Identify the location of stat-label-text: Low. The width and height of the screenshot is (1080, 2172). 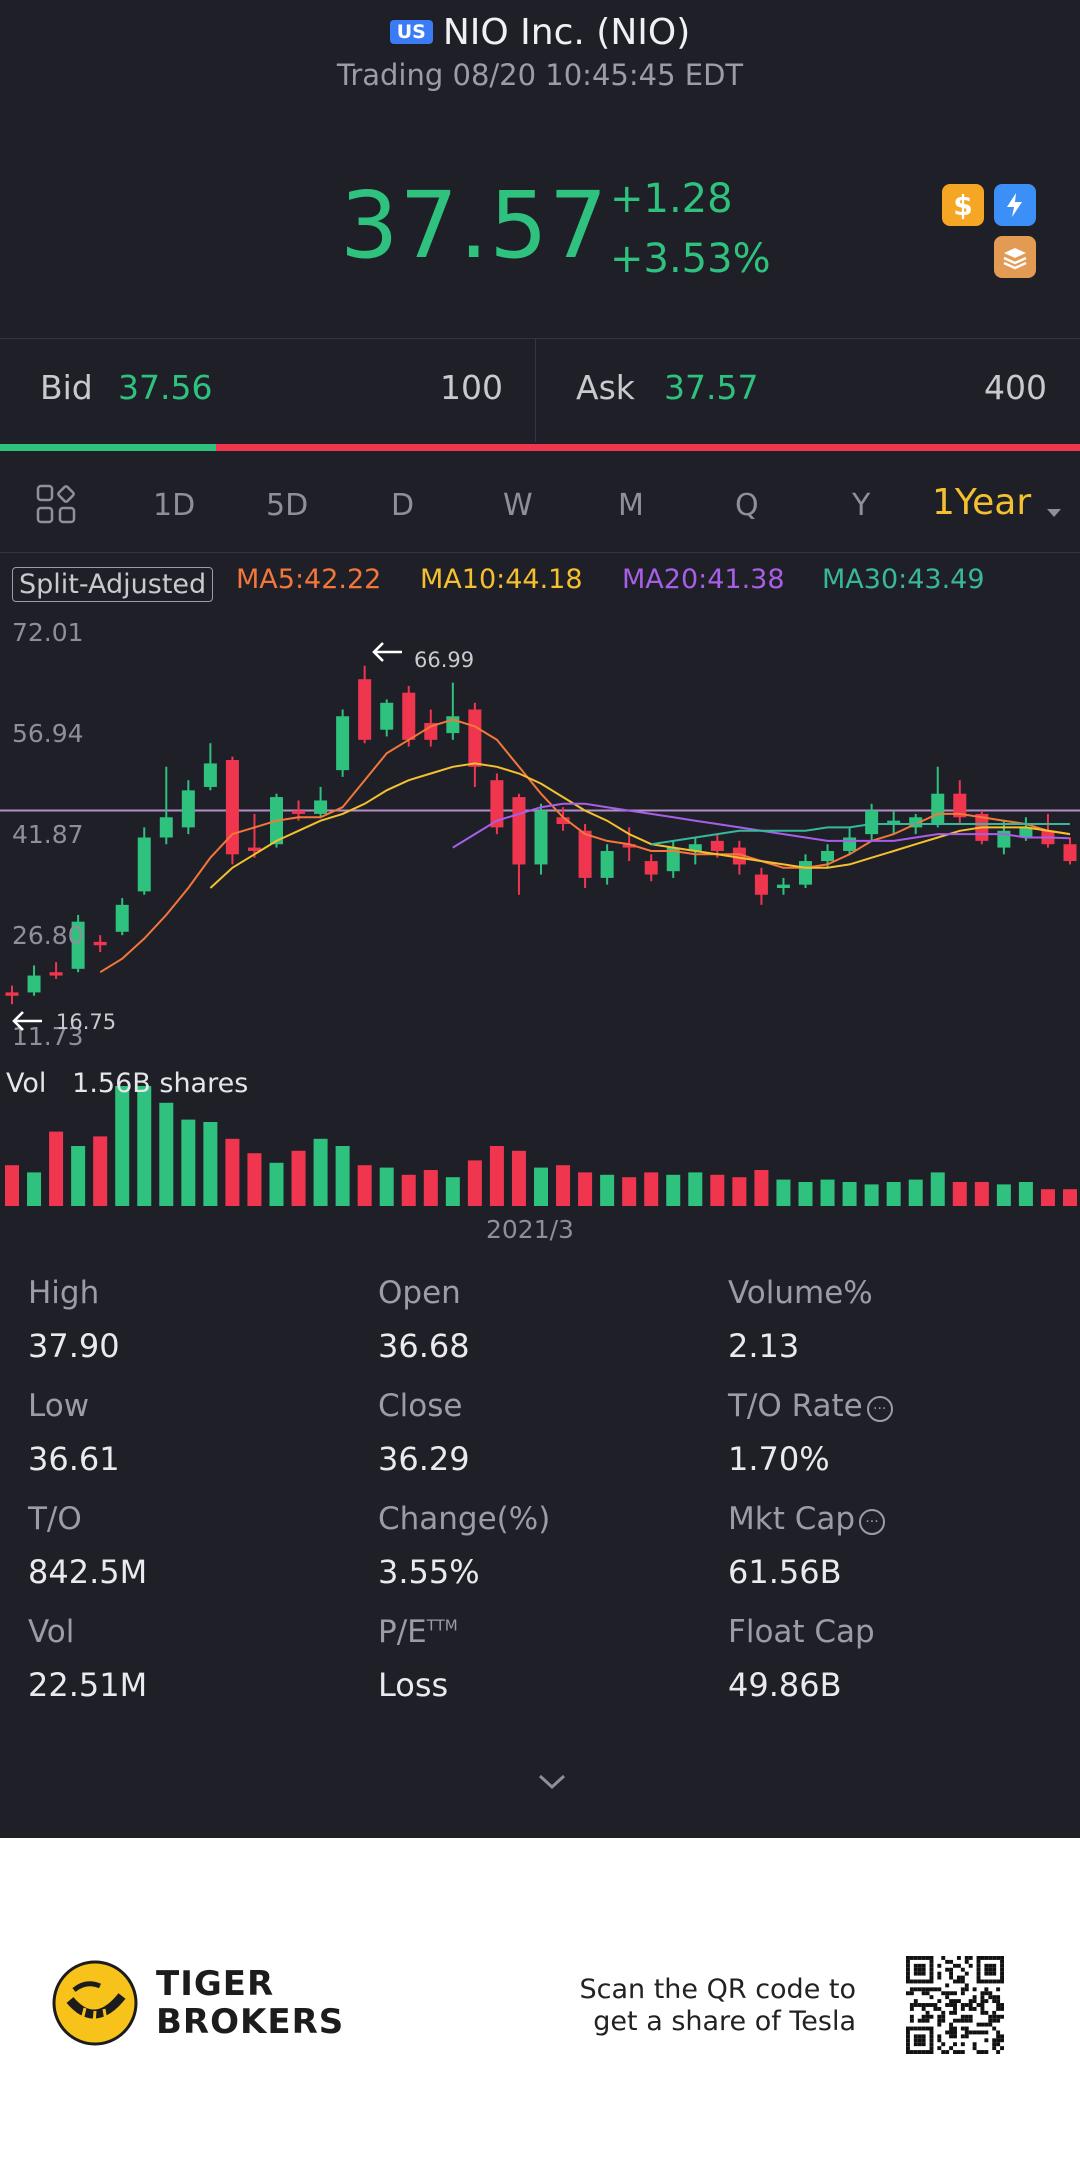
(59, 1406).